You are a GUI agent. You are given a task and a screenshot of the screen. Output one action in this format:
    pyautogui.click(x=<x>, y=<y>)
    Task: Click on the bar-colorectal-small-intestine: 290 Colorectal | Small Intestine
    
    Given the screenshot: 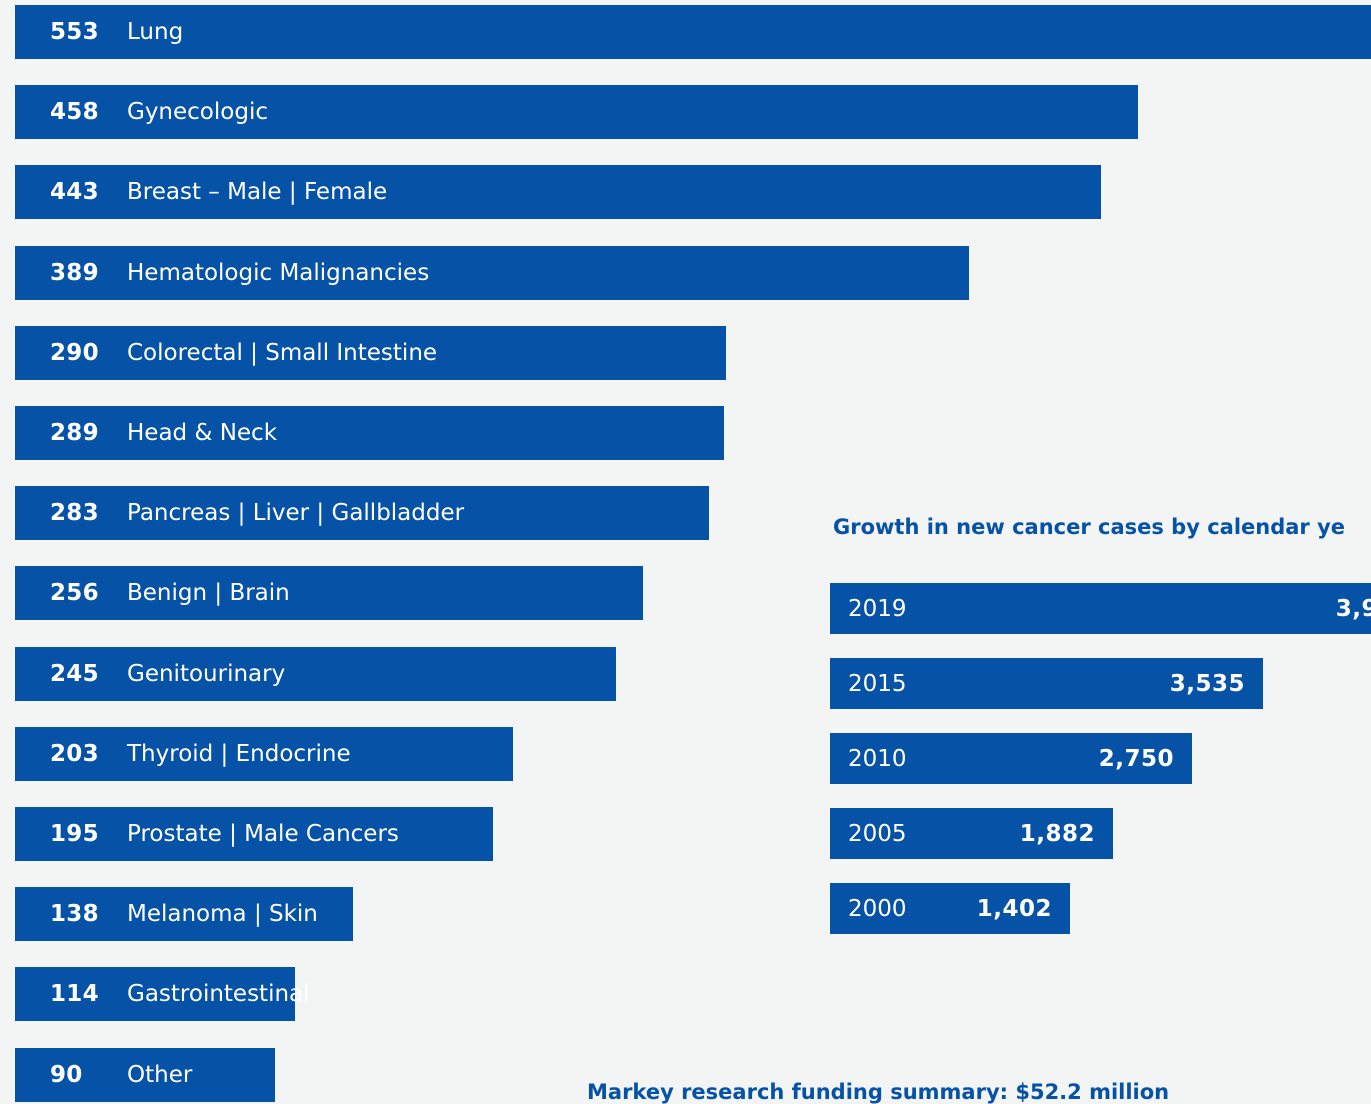 What is the action you would take?
    pyautogui.click(x=370, y=353)
    